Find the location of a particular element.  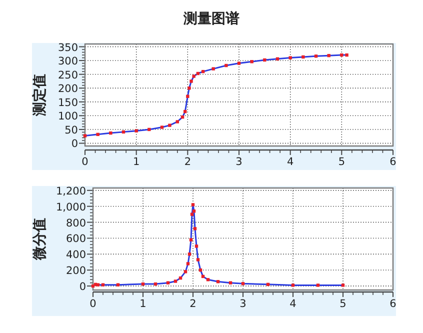

y-axis-title: 测定值 is located at coordinates (39, 95).